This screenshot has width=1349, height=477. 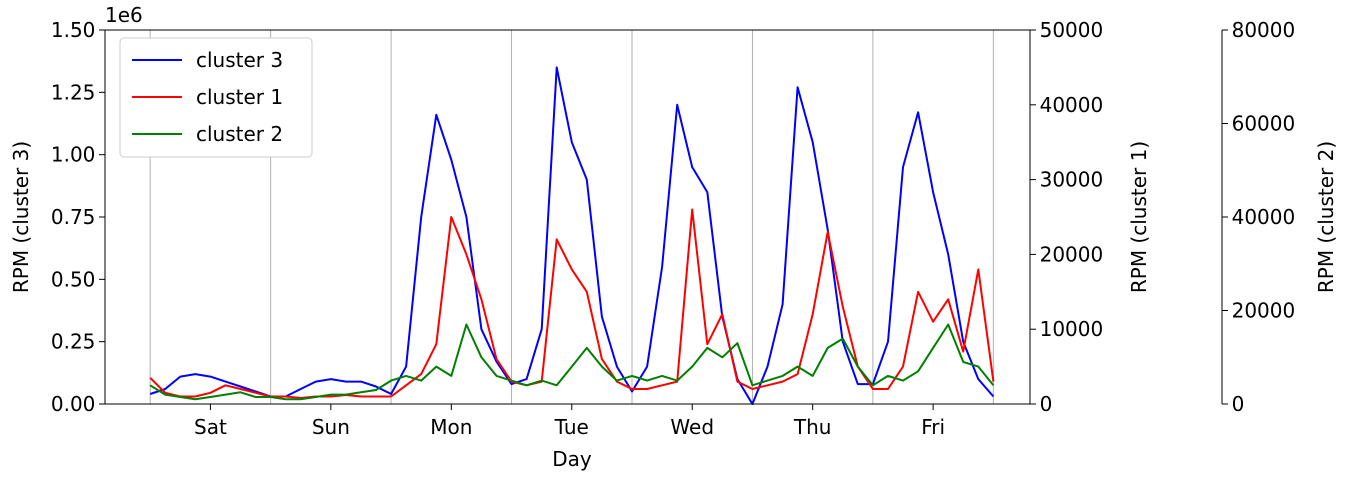 I want to click on y3-tick-label: 40000, so click(x=1264, y=217).